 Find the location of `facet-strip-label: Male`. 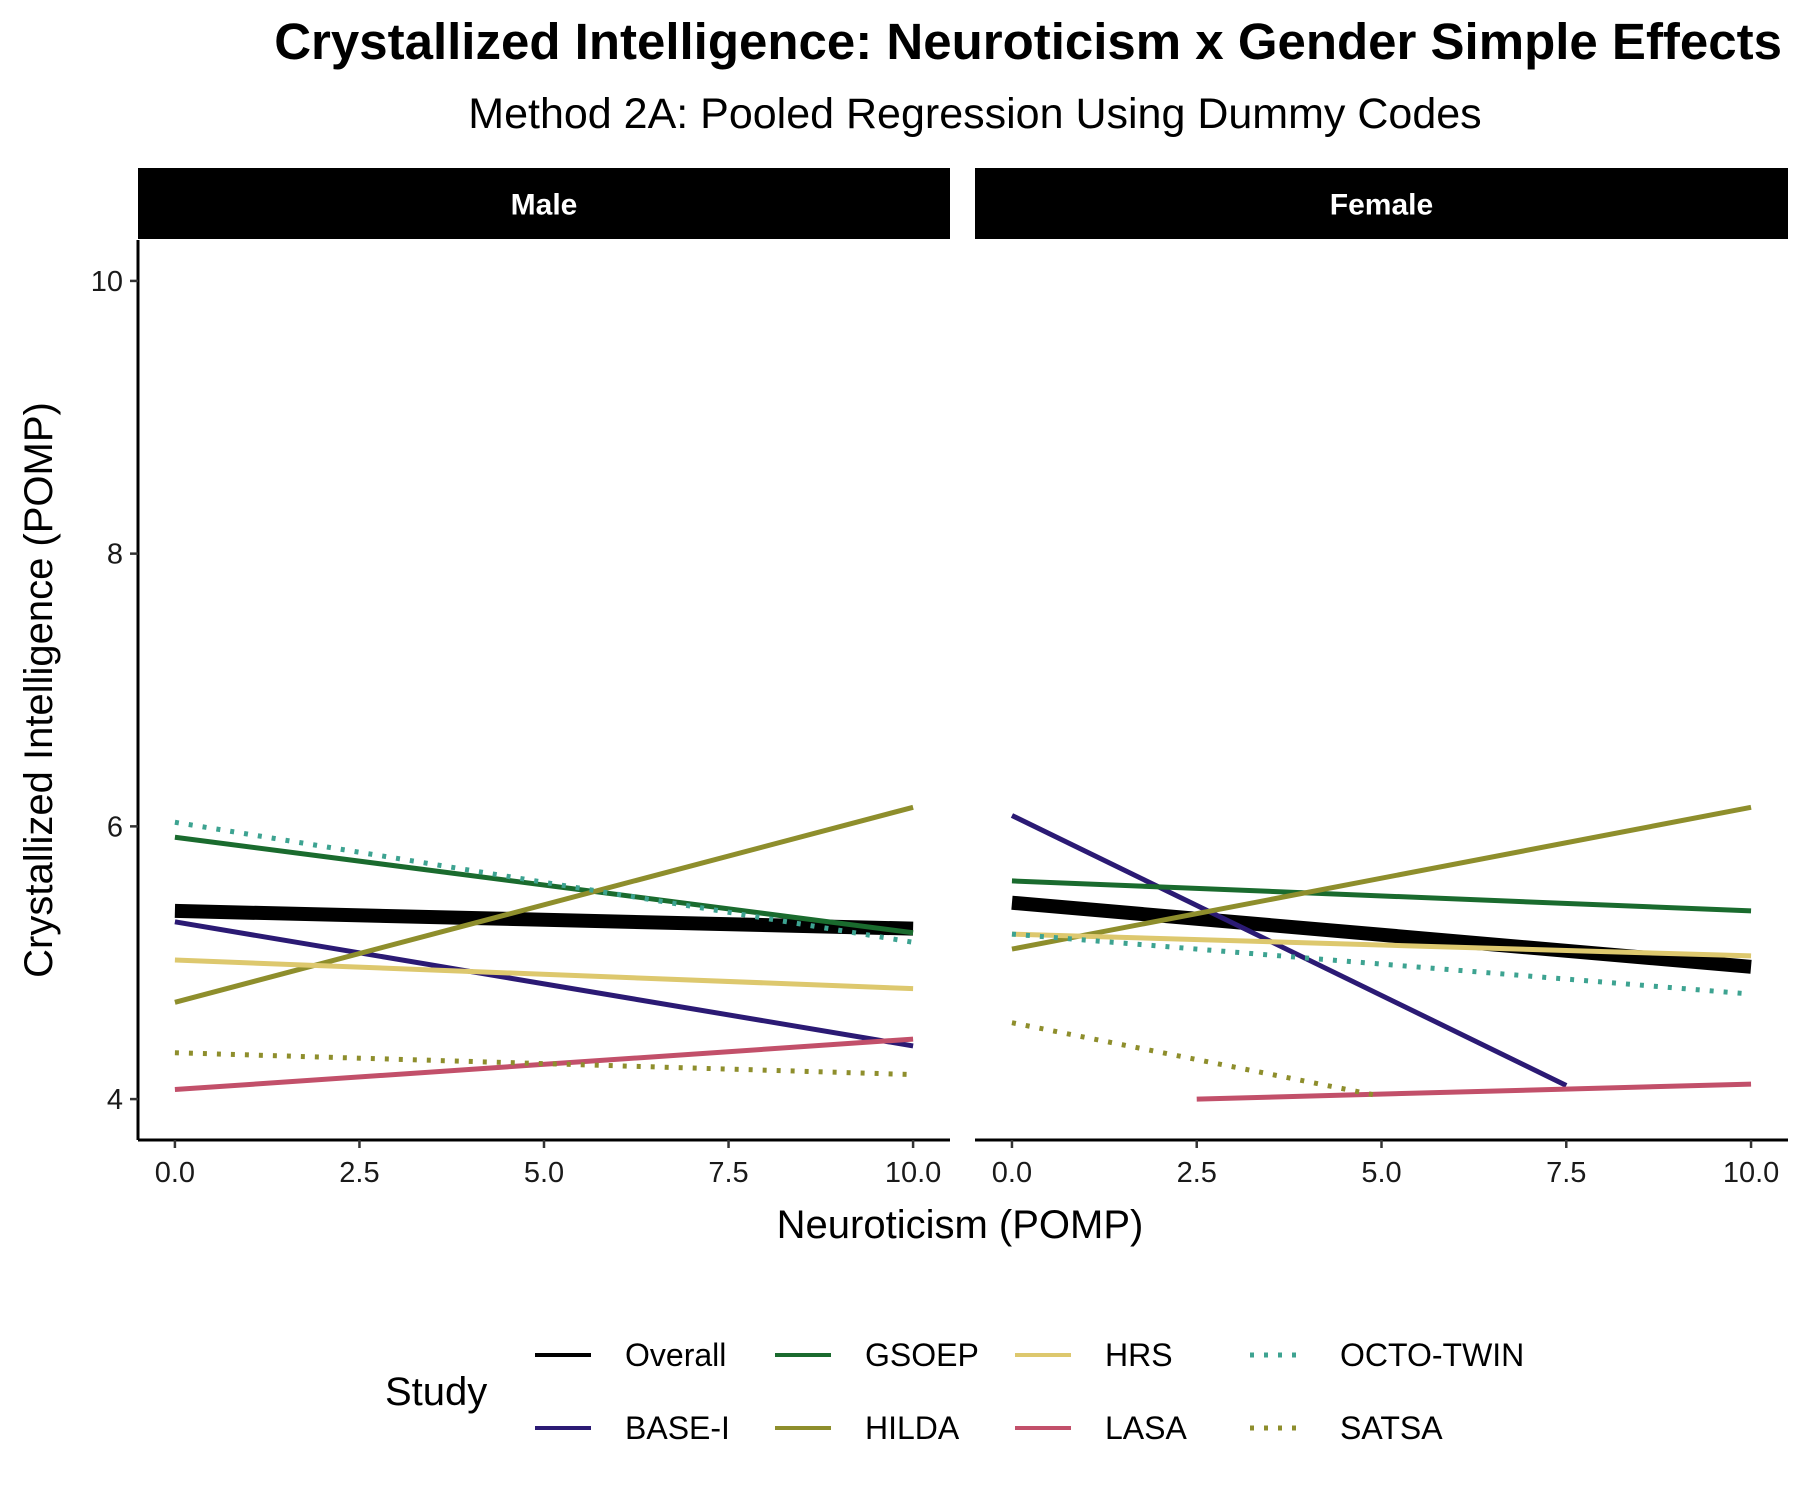

facet-strip-label: Male is located at coordinates (544, 205).